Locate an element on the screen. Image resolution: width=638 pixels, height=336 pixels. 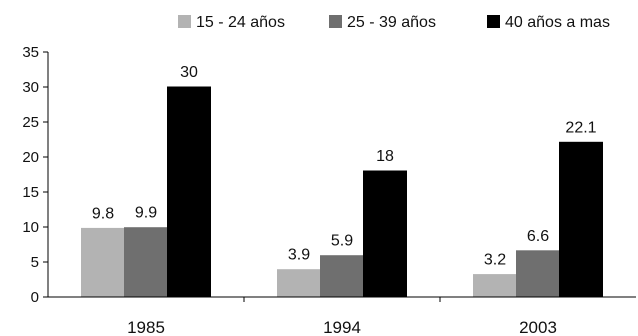
y-tick-label: 0 is located at coordinates (35, 297).